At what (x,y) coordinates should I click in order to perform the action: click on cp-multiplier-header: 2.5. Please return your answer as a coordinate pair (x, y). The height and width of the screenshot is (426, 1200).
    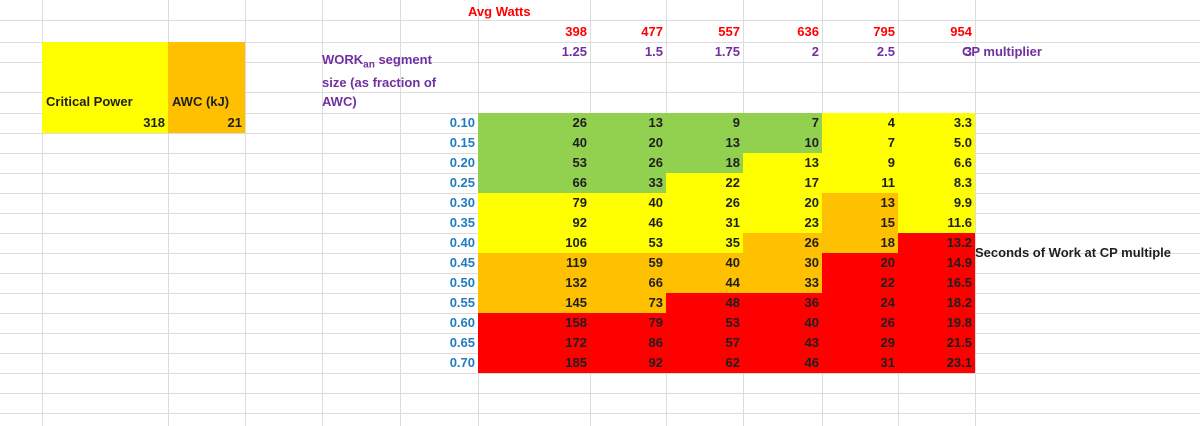
    Looking at the image, I should click on (885, 51).